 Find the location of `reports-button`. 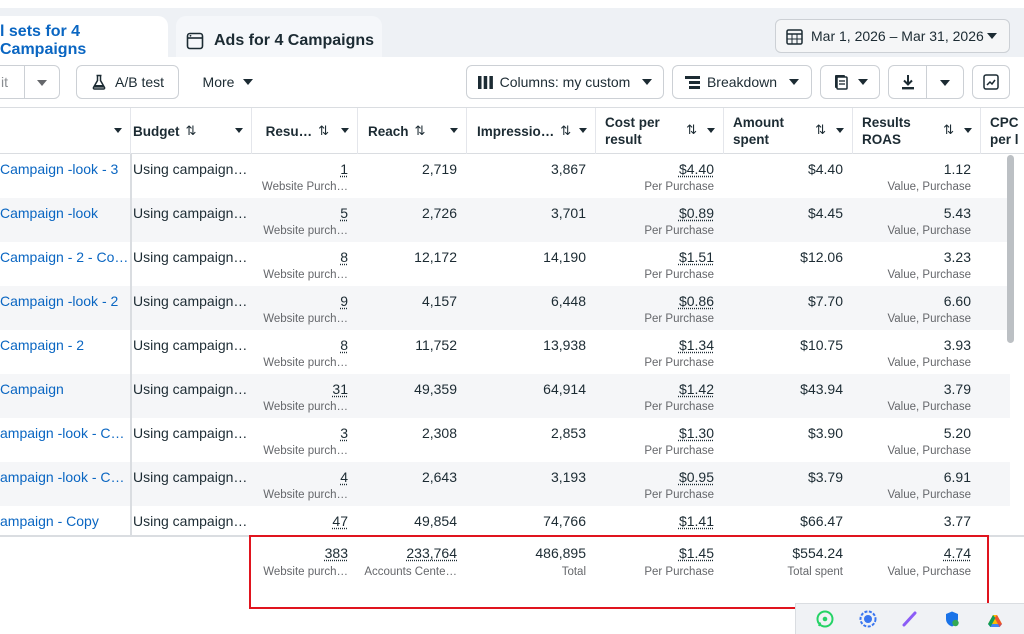

reports-button is located at coordinates (850, 82).